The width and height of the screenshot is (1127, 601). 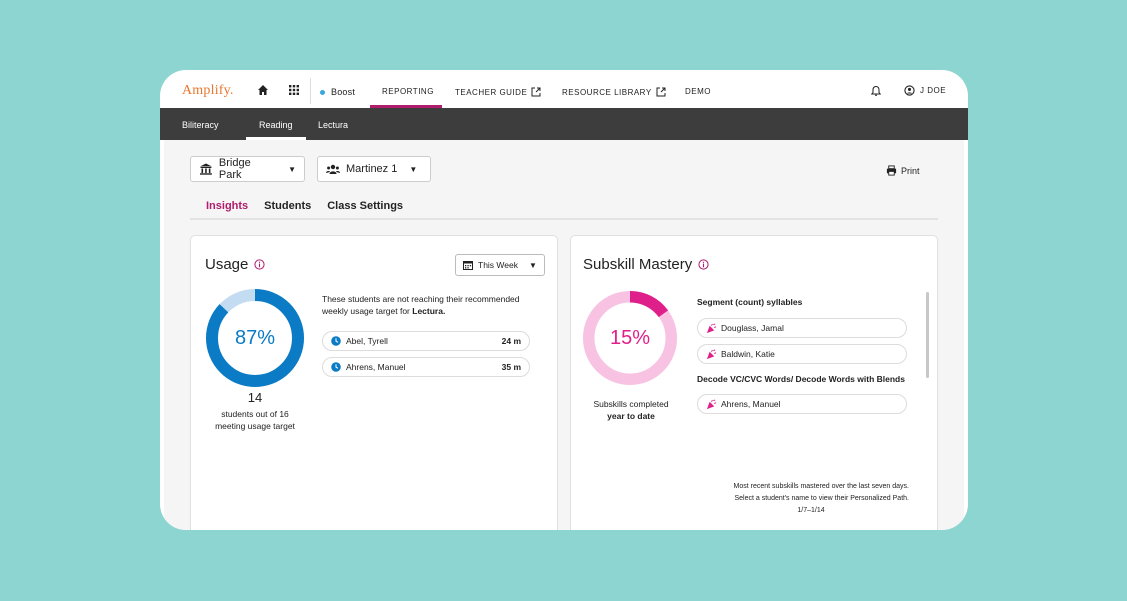 I want to click on usage-percent: 87%, so click(x=255, y=337).